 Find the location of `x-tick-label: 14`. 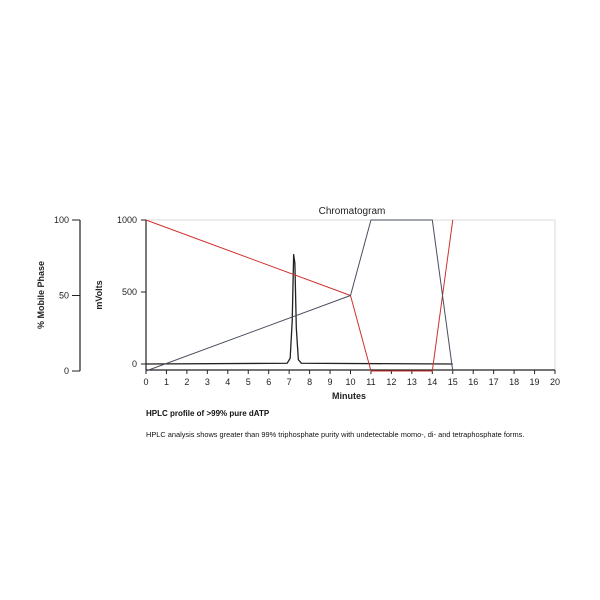

x-tick-label: 14 is located at coordinates (432, 382).